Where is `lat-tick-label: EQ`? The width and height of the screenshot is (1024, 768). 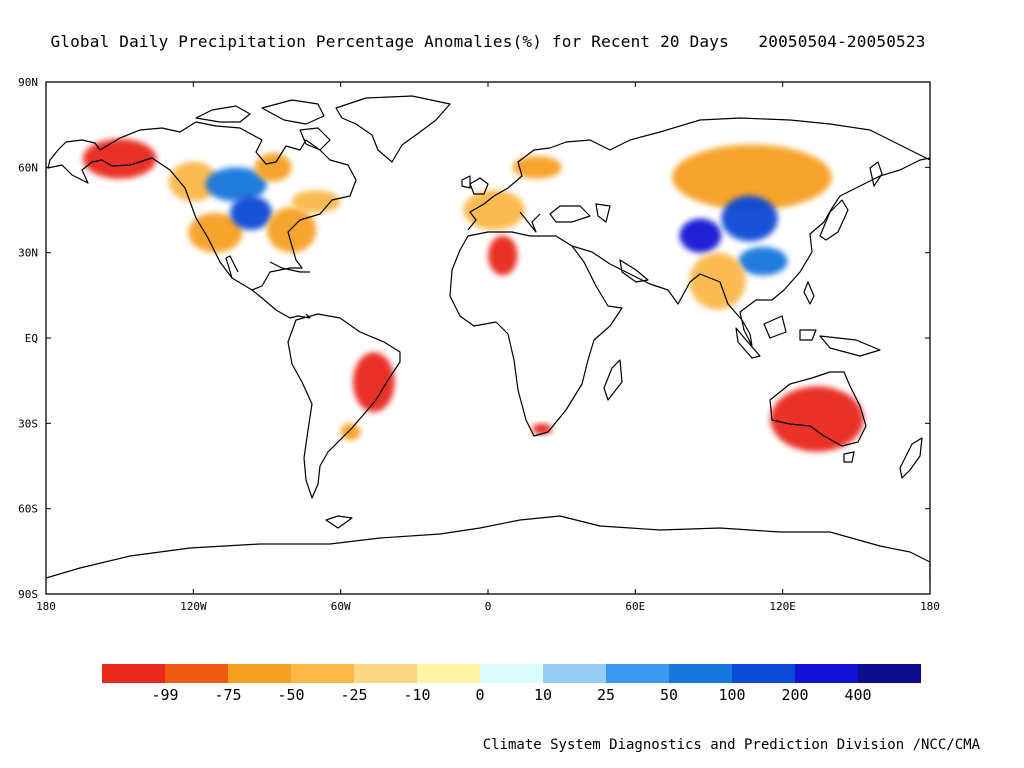
lat-tick-label: EQ is located at coordinates (31, 338).